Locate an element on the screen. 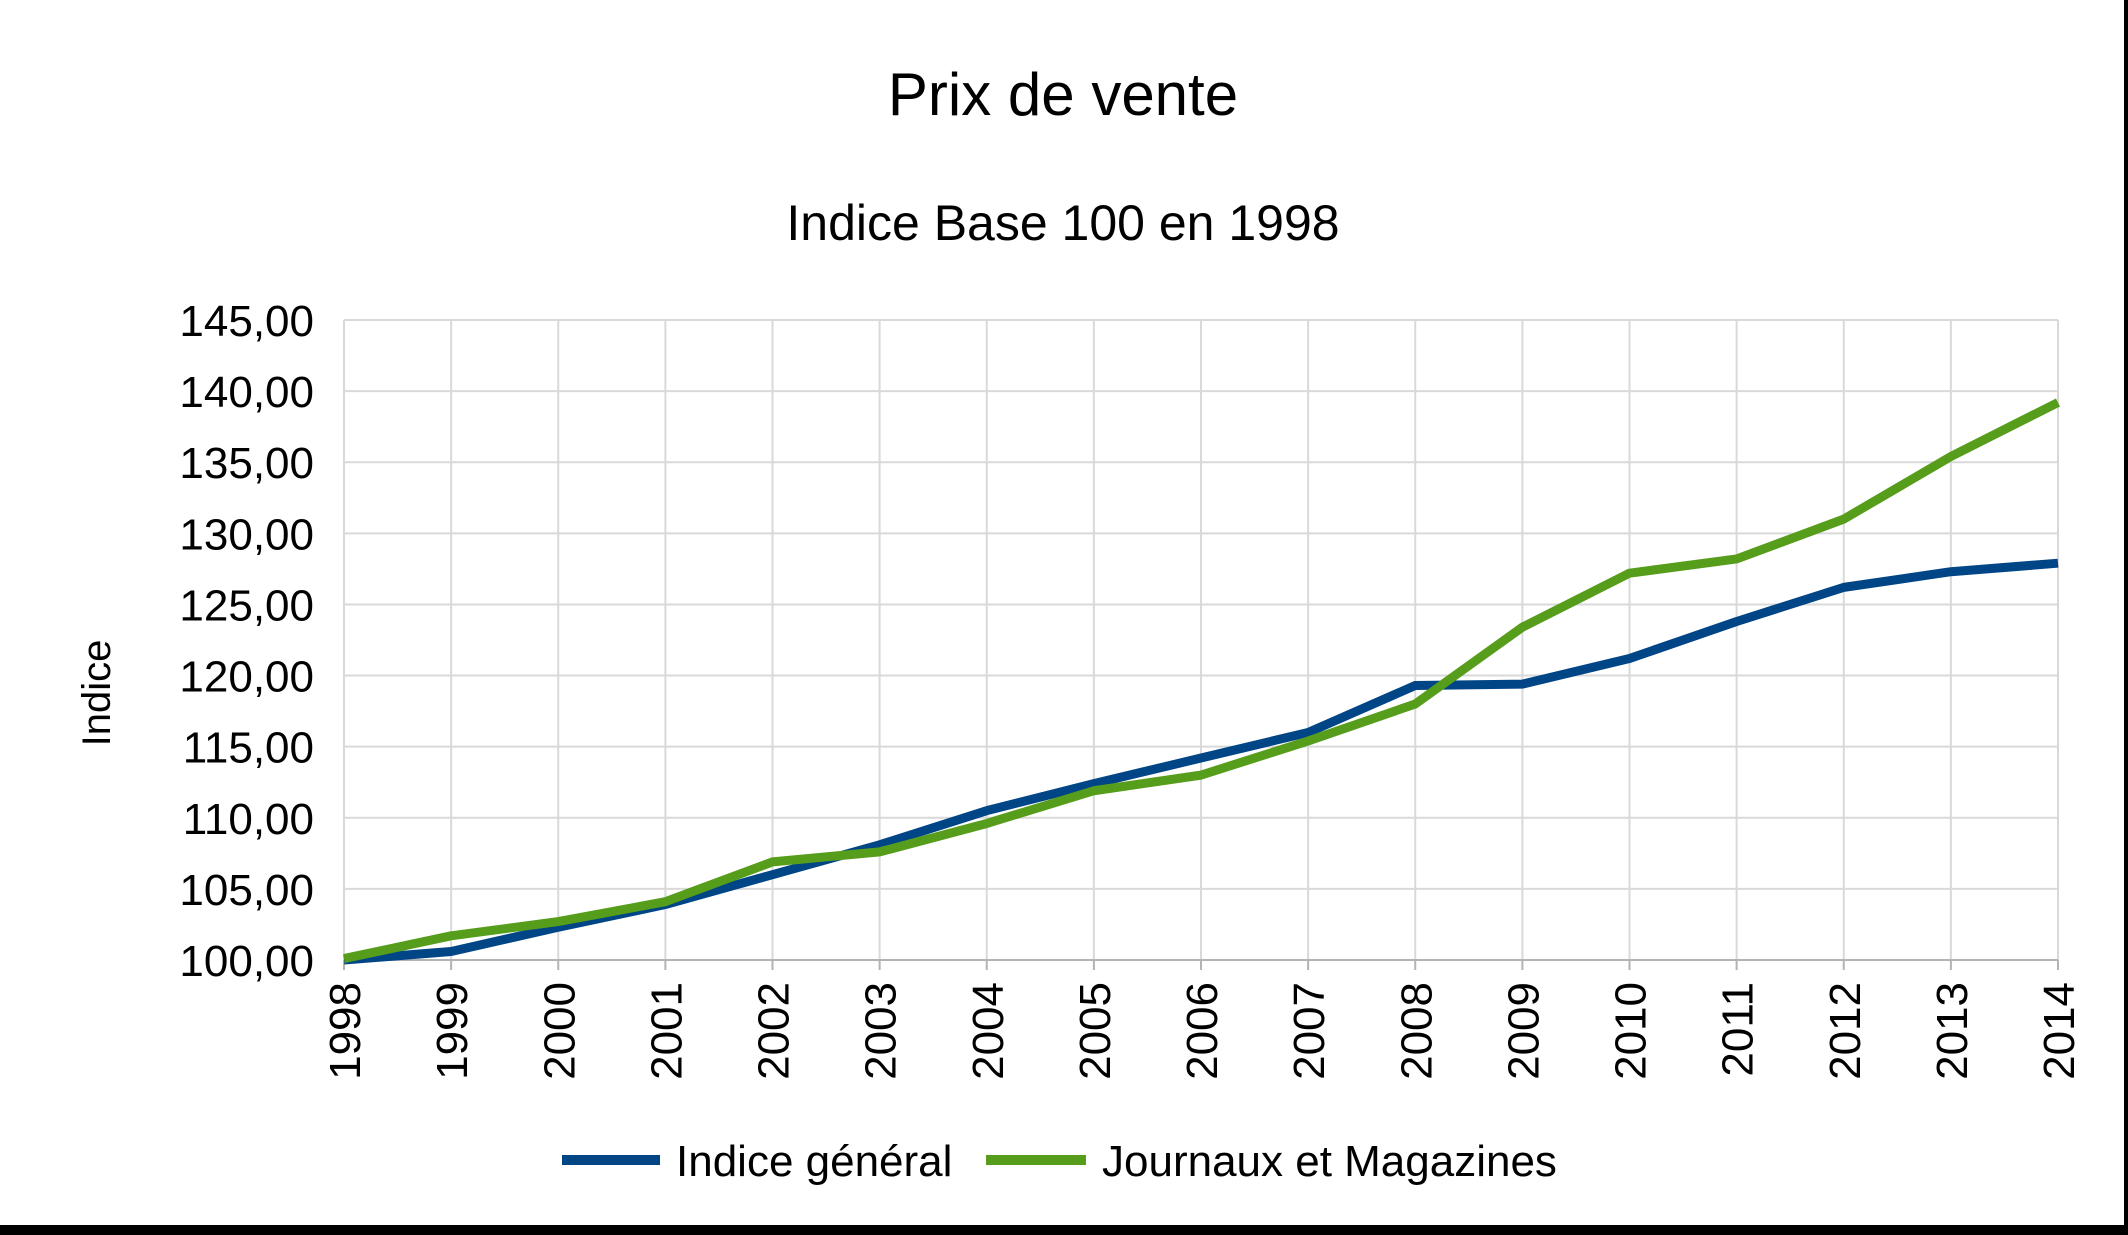  x-tick-label: 2004 is located at coordinates (988, 1031).